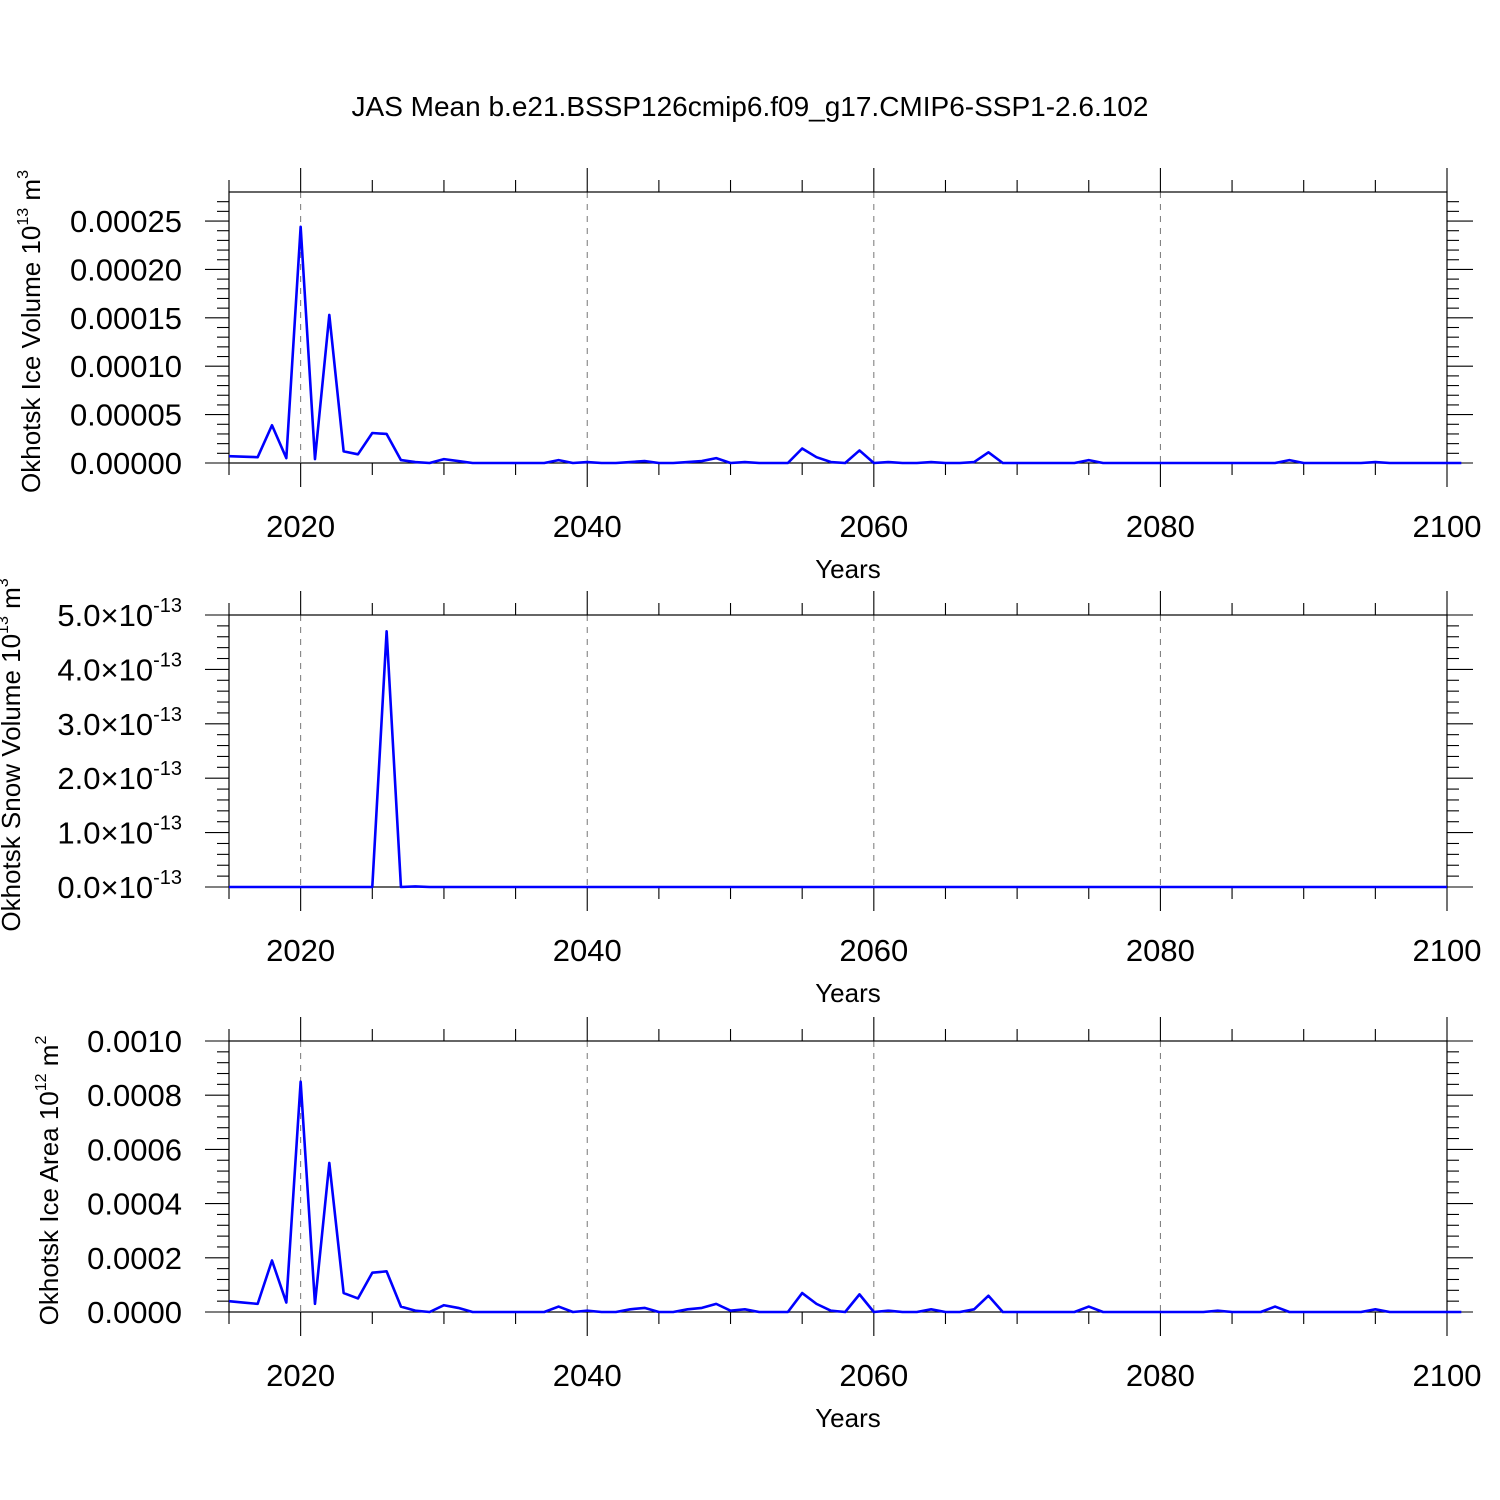 The image size is (1500, 1500). I want to click on y-tick-label: 0.00005, so click(126, 415).